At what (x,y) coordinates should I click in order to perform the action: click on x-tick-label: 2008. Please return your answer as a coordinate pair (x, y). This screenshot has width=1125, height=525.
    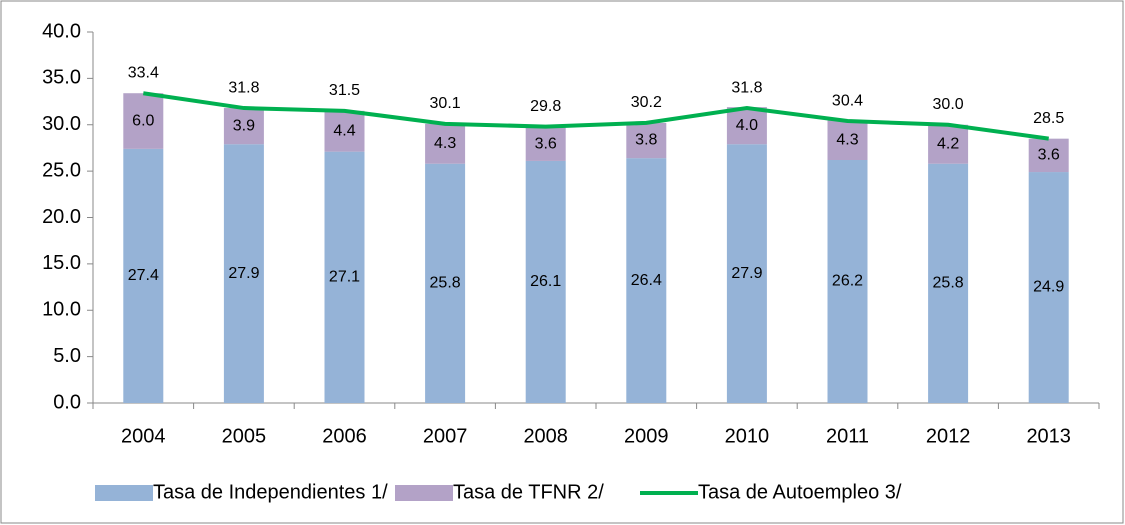
    Looking at the image, I should click on (545, 436).